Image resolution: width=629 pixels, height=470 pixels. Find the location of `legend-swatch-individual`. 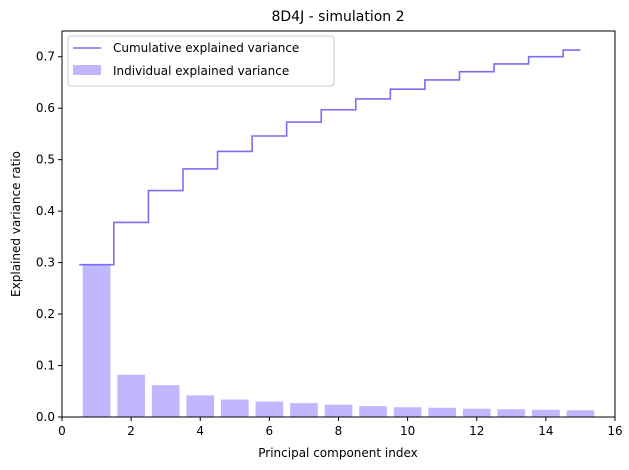

legend-swatch-individual is located at coordinates (87, 70).